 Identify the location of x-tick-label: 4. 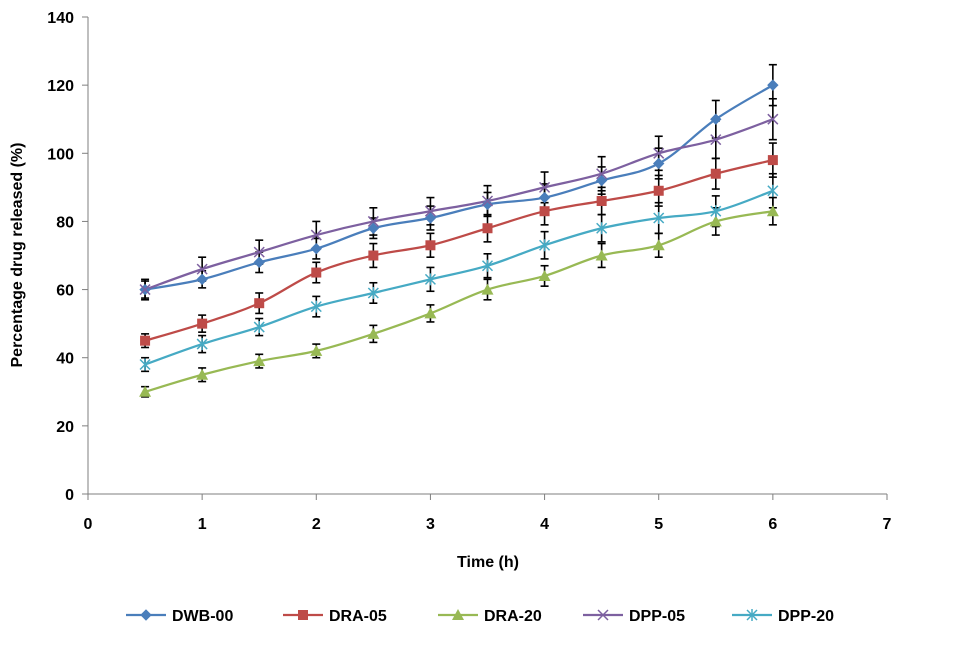
(544, 524).